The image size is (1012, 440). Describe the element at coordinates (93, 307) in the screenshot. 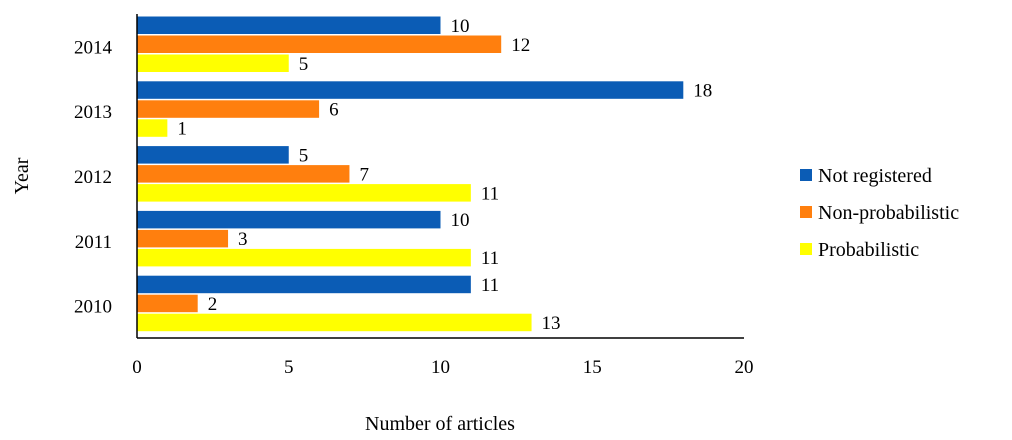

I see `y-tick-label: 2010` at that location.